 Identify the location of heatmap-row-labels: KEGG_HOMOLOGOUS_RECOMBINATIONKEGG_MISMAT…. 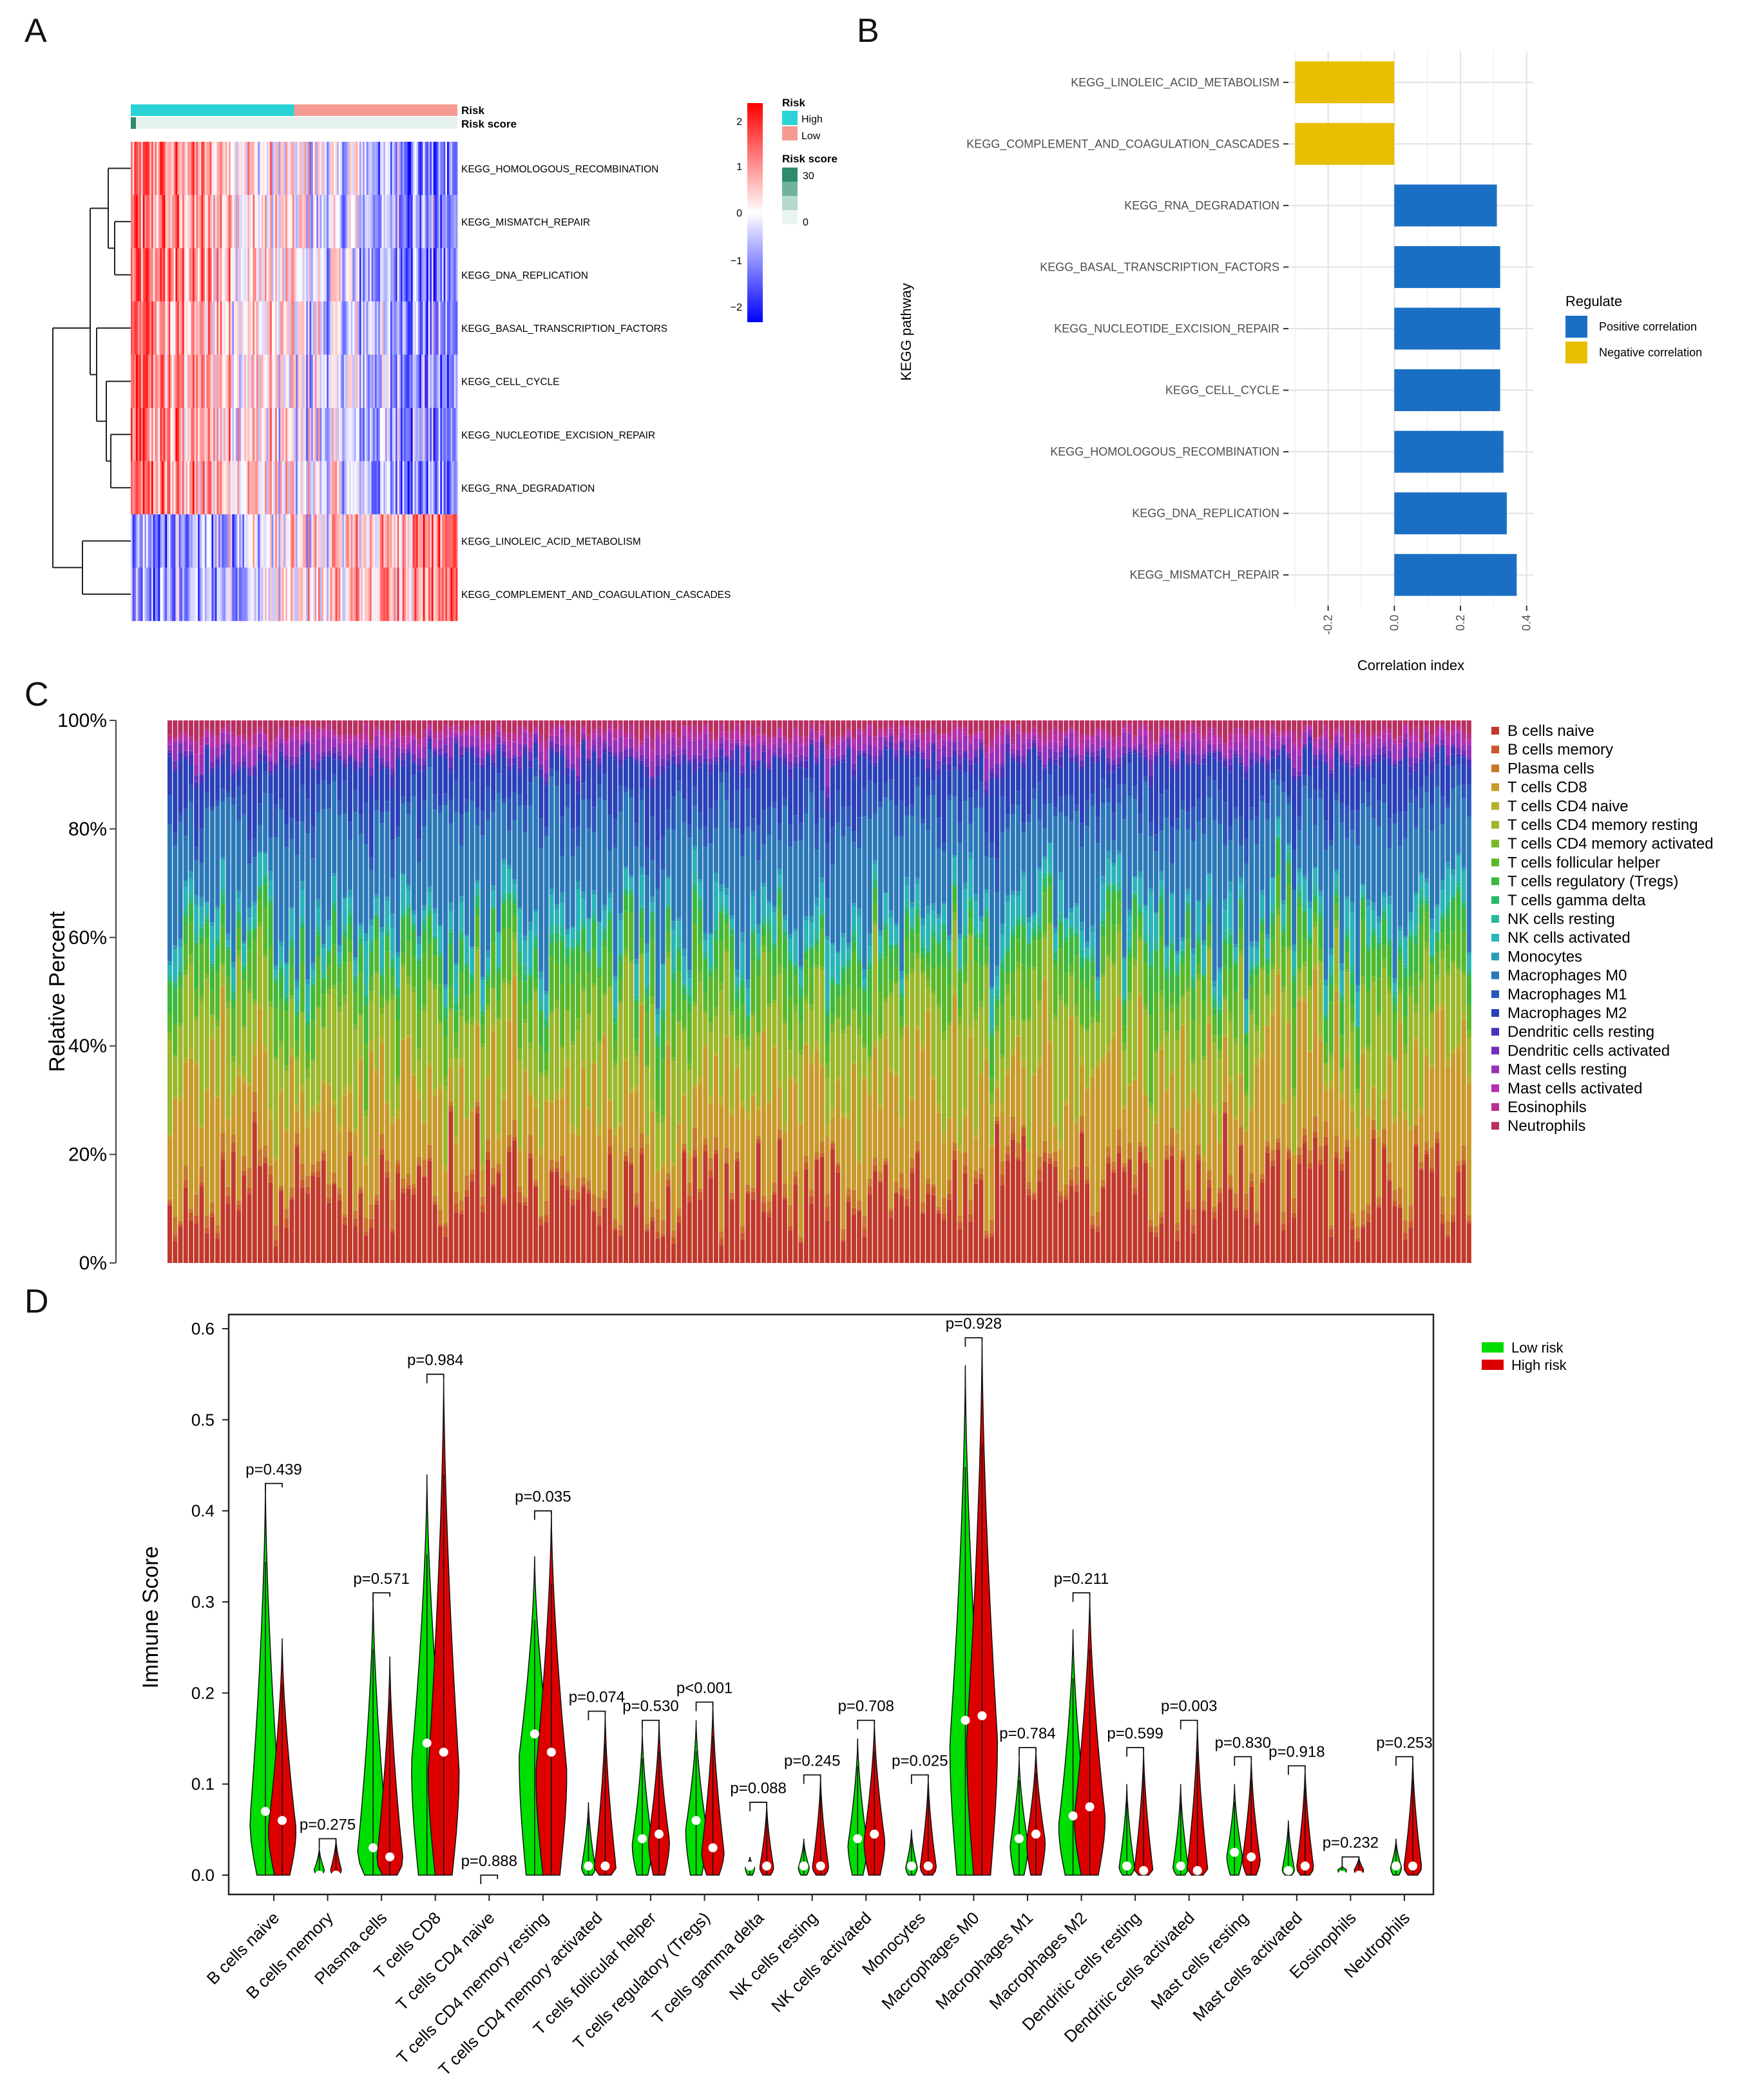
(596, 382).